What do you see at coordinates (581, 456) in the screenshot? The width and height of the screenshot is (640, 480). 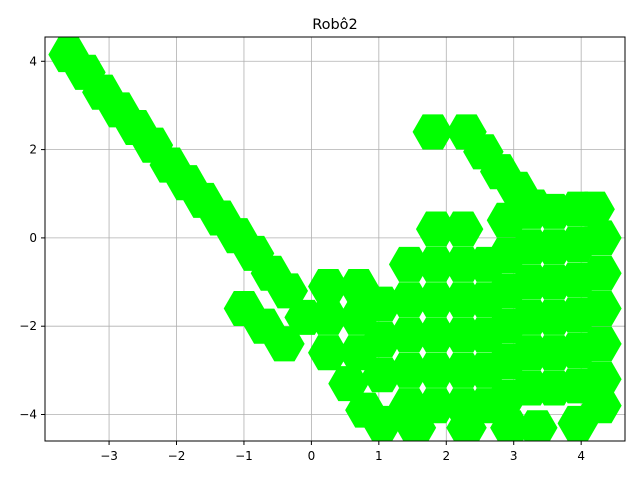 I see `x-tick-label: 4` at bounding box center [581, 456].